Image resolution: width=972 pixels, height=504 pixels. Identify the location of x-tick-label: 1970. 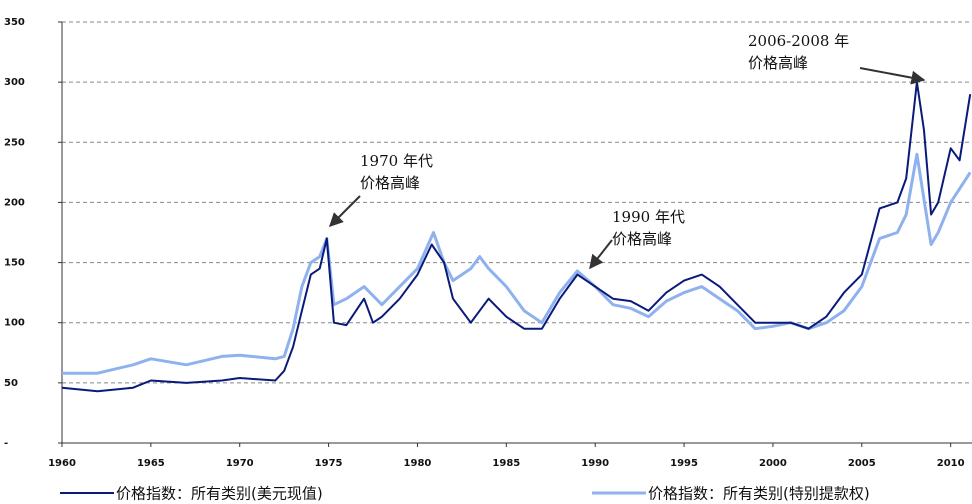
(240, 463).